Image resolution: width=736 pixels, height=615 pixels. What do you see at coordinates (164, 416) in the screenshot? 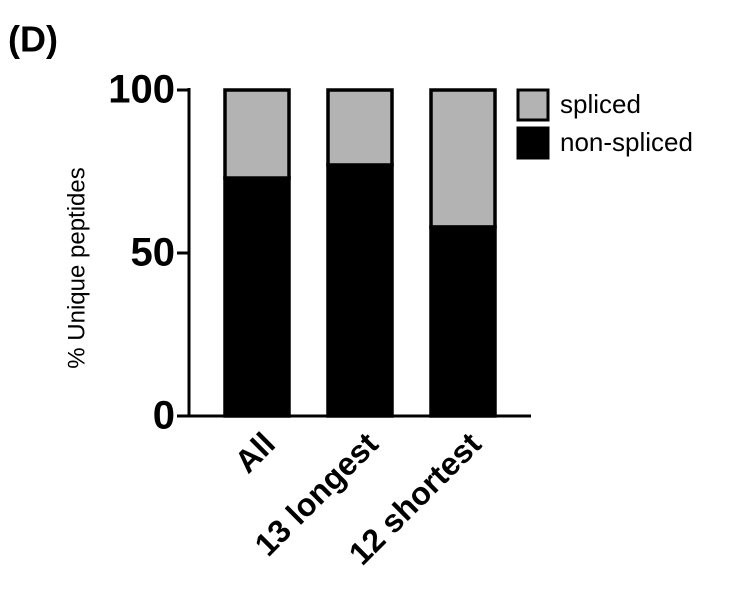
I see `y-tick-label: 0` at bounding box center [164, 416].